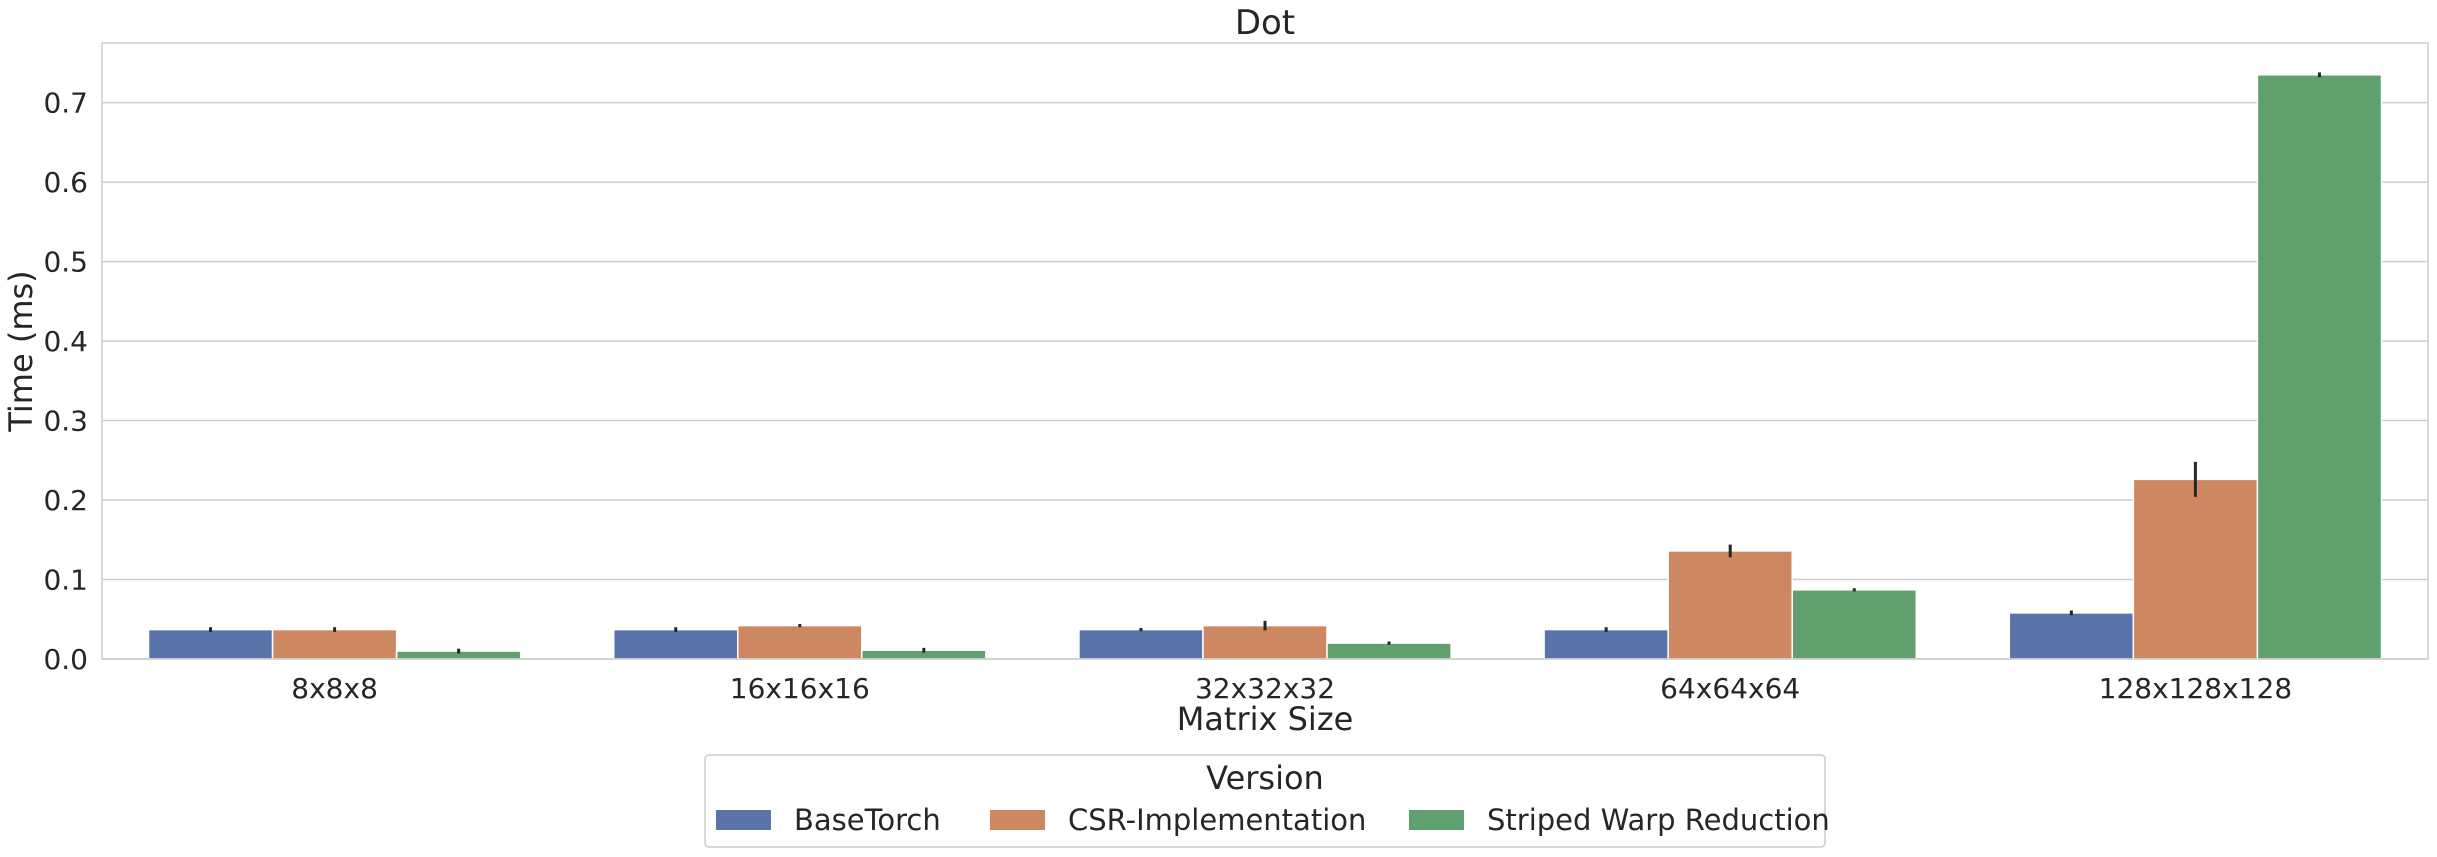  Describe the element at coordinates (65, 182) in the screenshot. I see `y-tick-label: 0.6` at that location.